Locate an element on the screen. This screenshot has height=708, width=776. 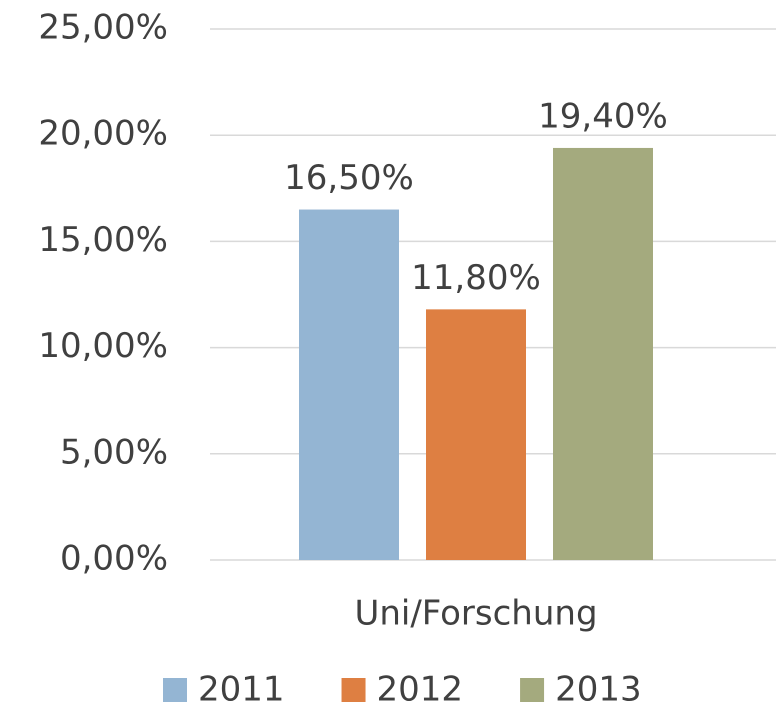
value-label: 11,80% is located at coordinates (476, 278).